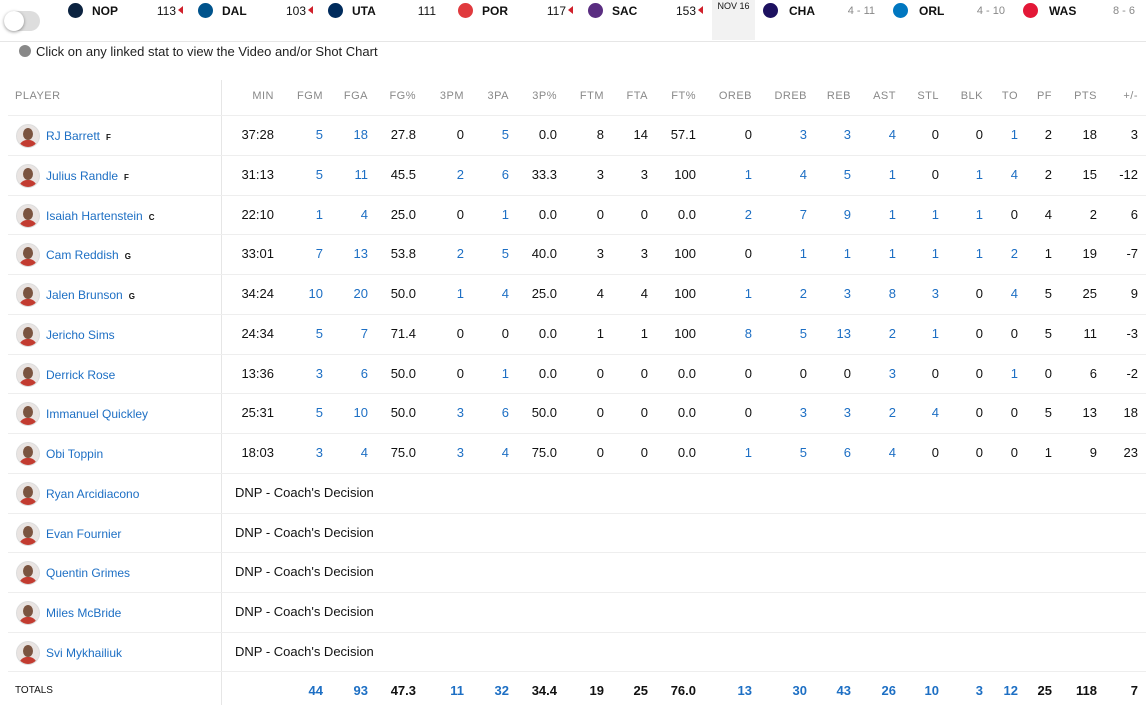 Image resolution: width=1146 pixels, height=705 pixels. Describe the element at coordinates (847, 214) in the screenshot. I see `stat-cell: 9` at that location.